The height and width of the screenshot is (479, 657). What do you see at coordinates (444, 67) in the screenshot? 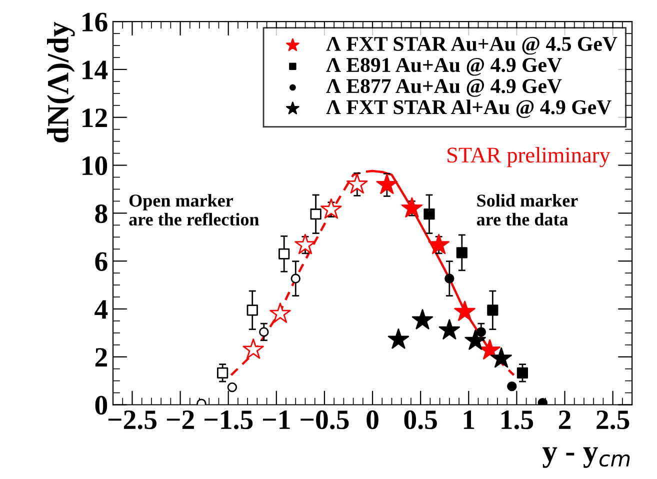
I see `legend-label: Λ E891 Au+Au @ 4.9 GeV` at bounding box center [444, 67].